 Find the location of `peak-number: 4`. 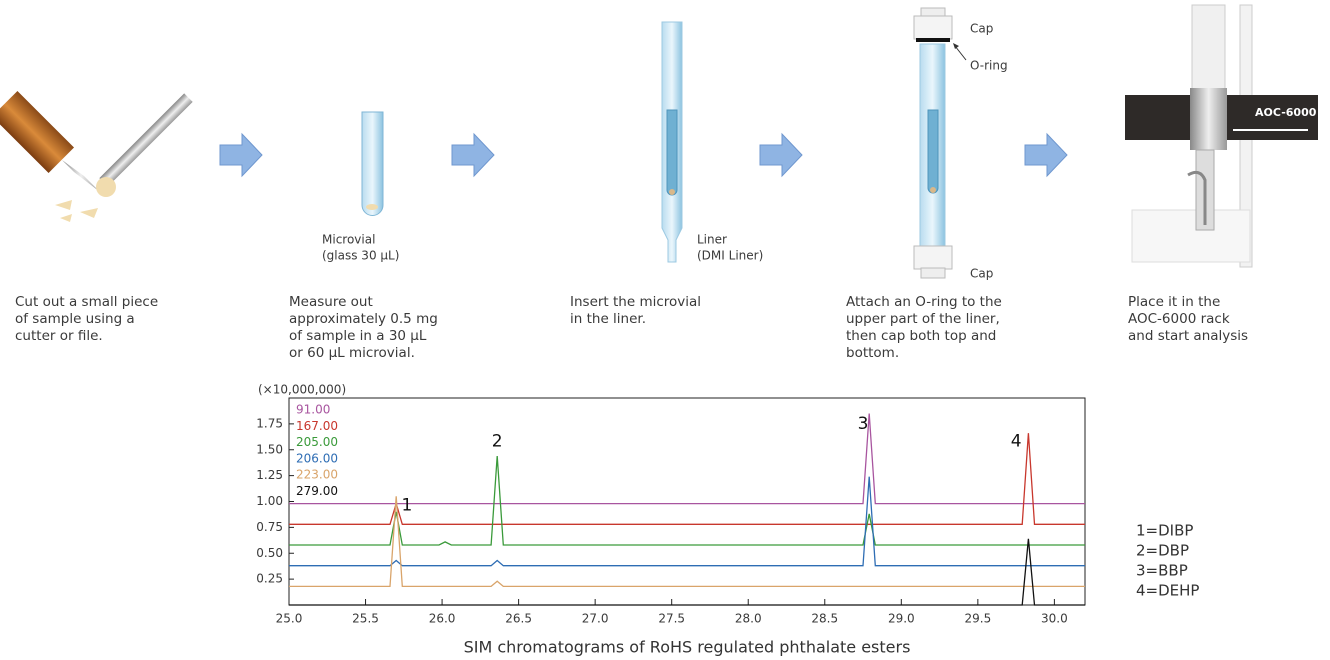

peak-number: 4 is located at coordinates (1016, 441).